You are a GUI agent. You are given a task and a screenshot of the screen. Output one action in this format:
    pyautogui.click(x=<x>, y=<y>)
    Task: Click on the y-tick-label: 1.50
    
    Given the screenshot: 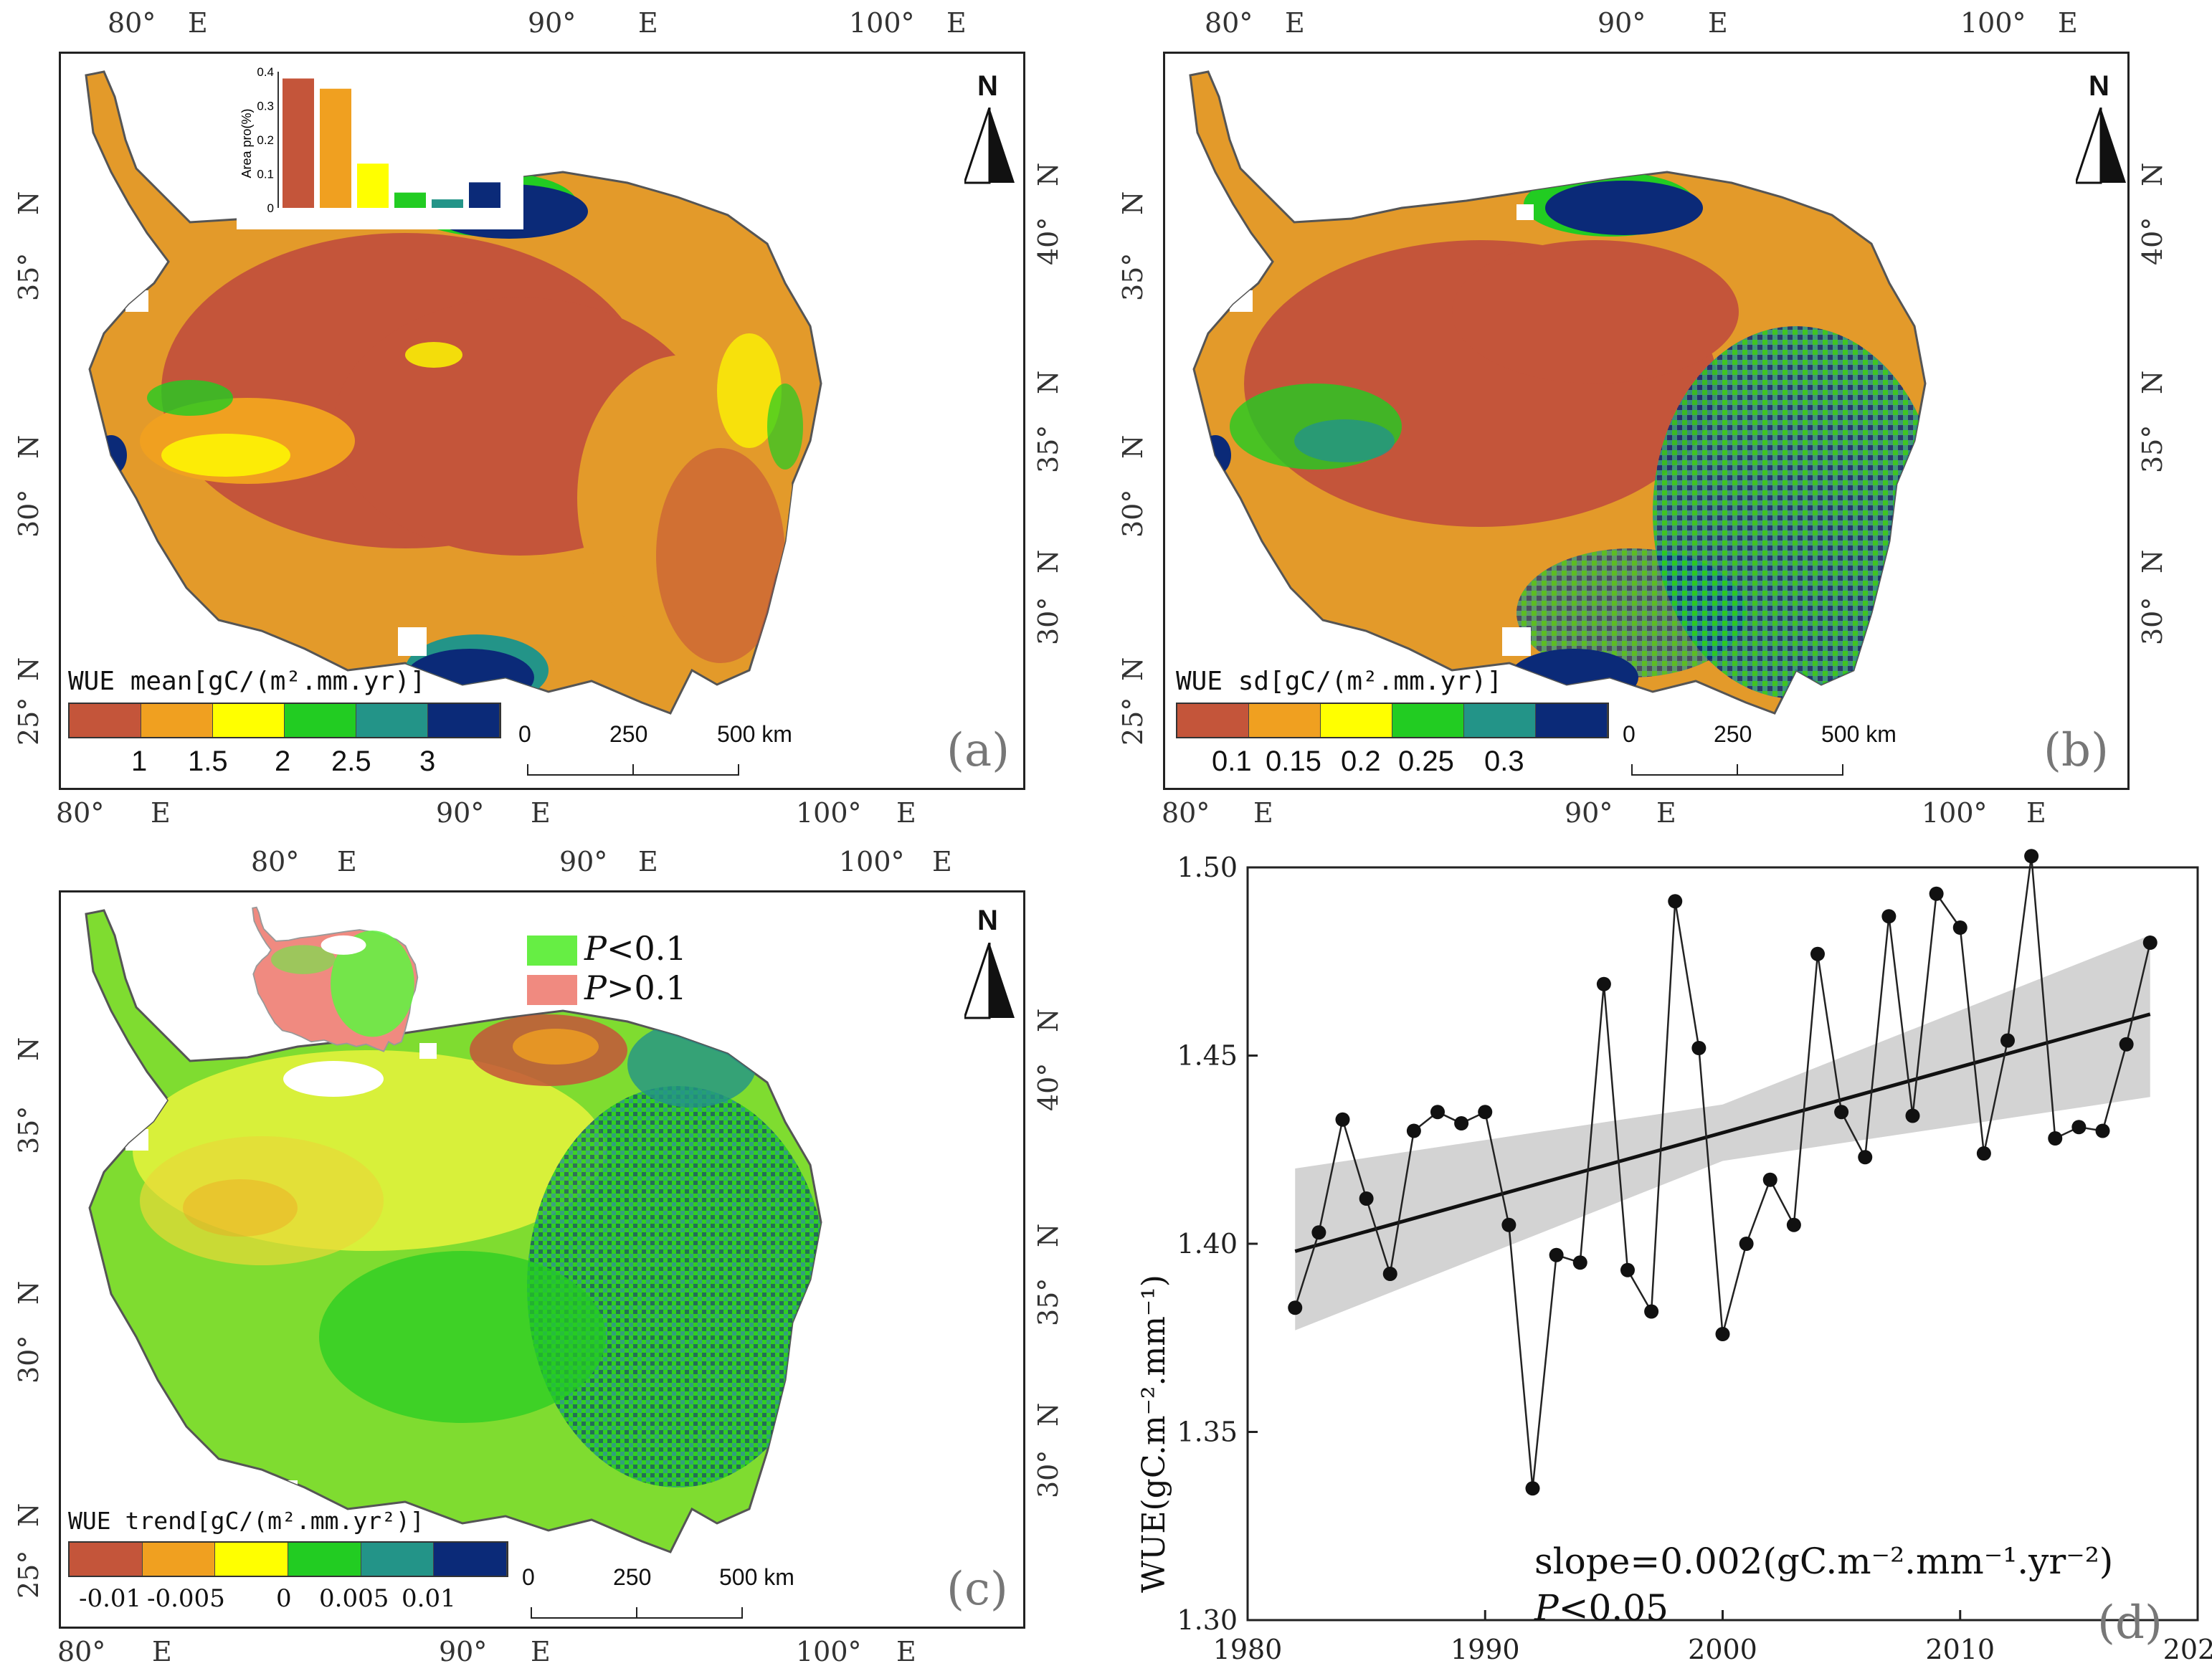 What is the action you would take?
    pyautogui.click(x=1207, y=867)
    